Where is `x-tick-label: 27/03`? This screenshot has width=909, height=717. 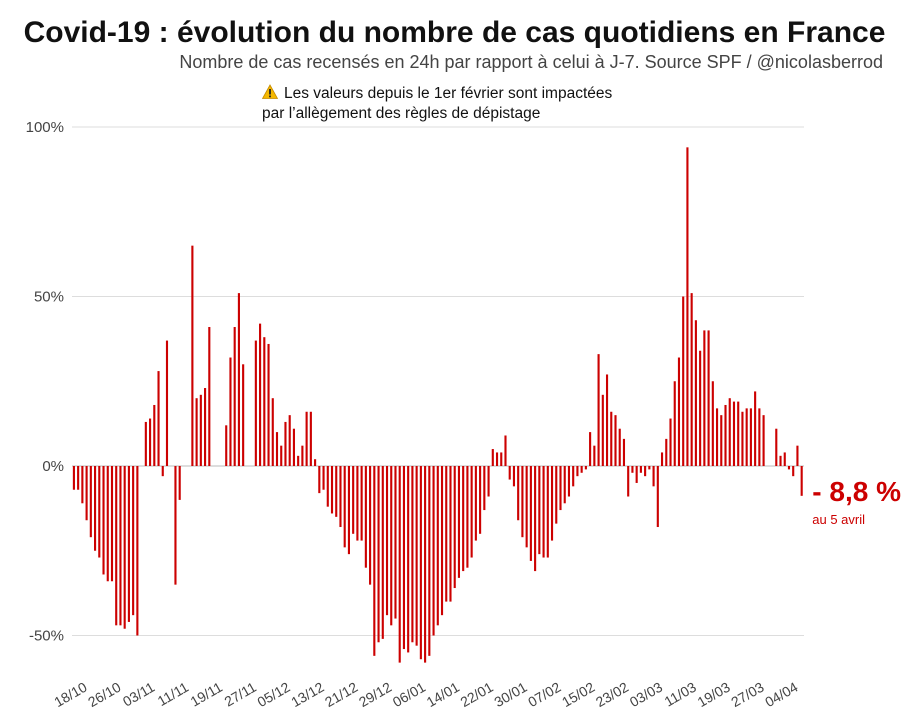
x-tick-label: 27/03 is located at coordinates (747, 694).